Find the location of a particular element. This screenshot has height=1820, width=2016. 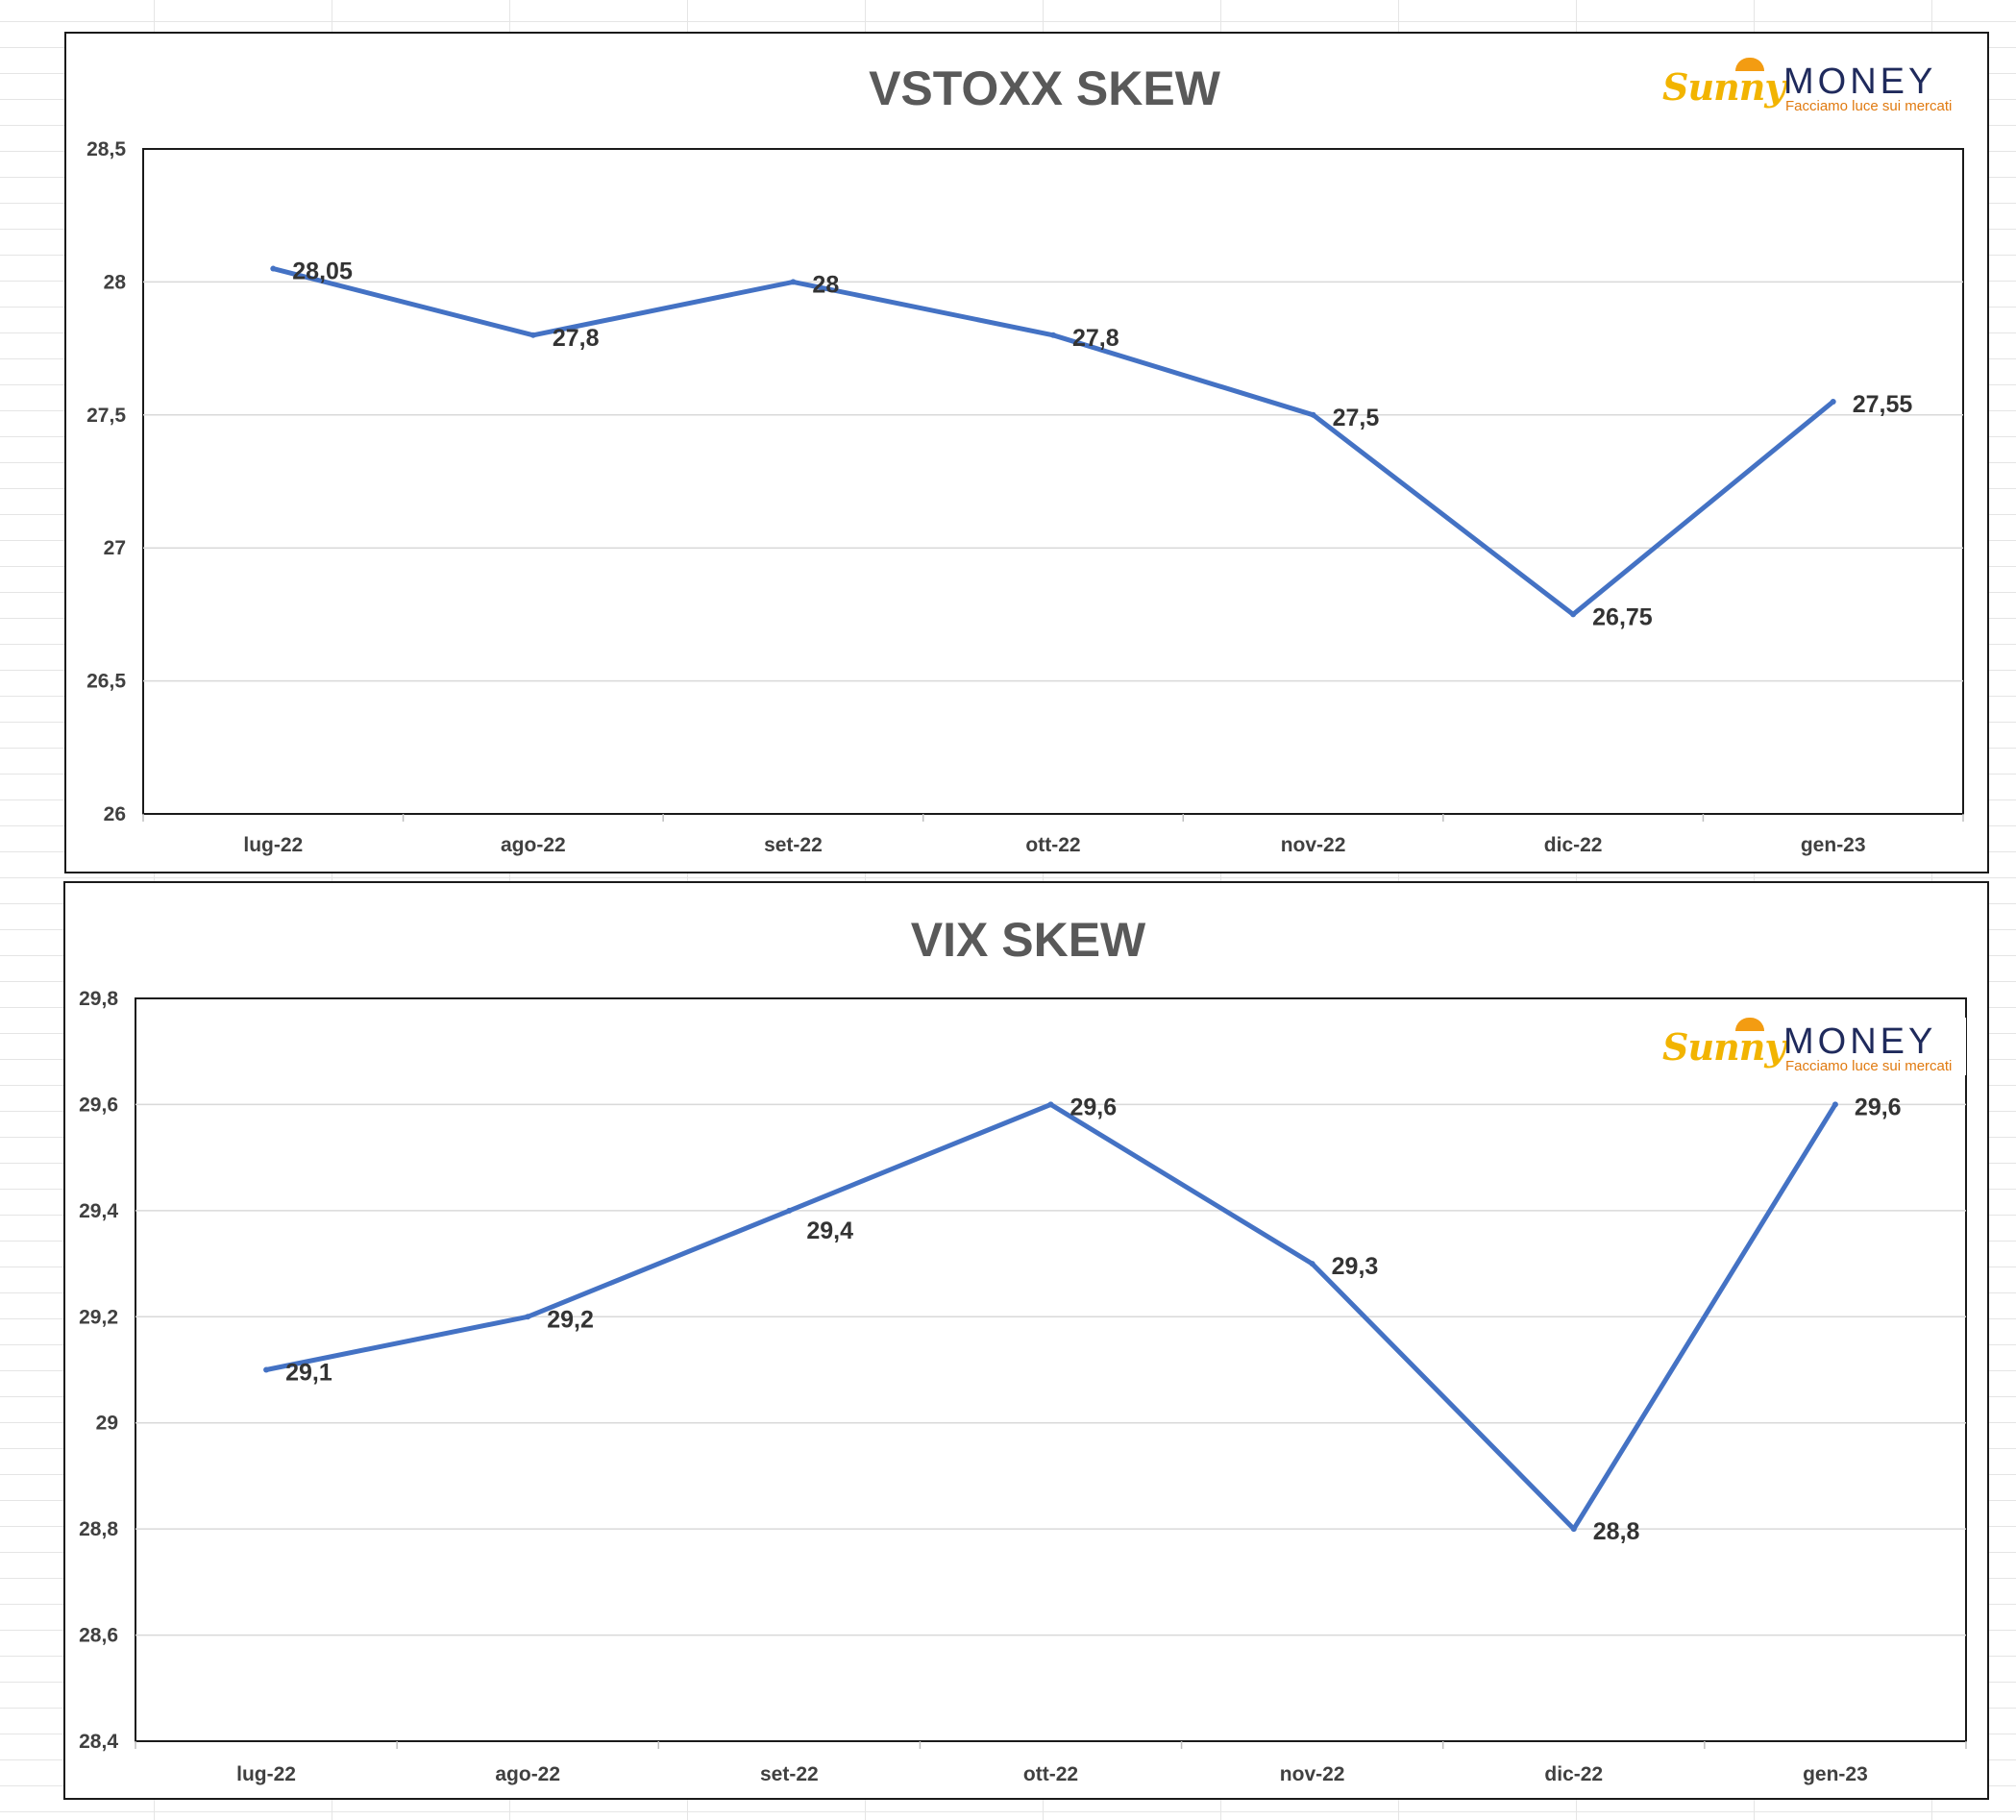

y-tick-label: 28,5 is located at coordinates (106, 149).